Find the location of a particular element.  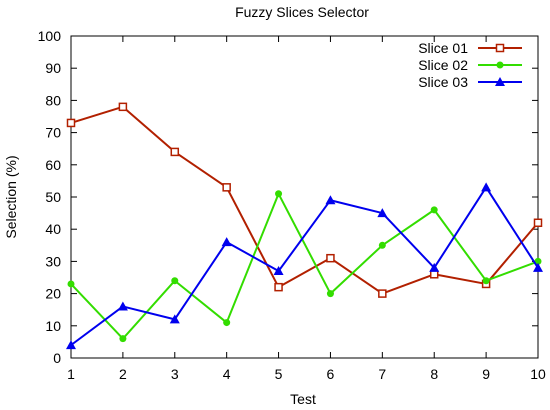

legend-label: Slice 03 is located at coordinates (443, 82).